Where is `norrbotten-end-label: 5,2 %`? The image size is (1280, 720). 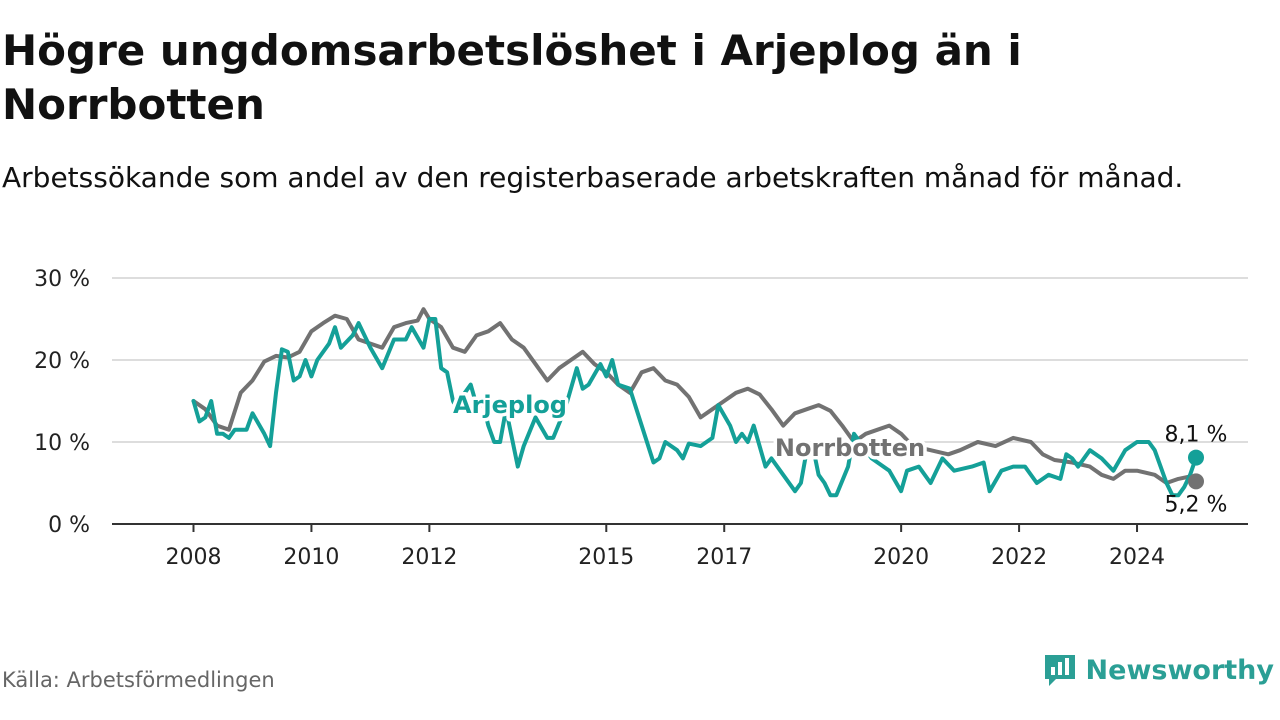
norrbotten-end-label: 5,2 % is located at coordinates (1196, 504).